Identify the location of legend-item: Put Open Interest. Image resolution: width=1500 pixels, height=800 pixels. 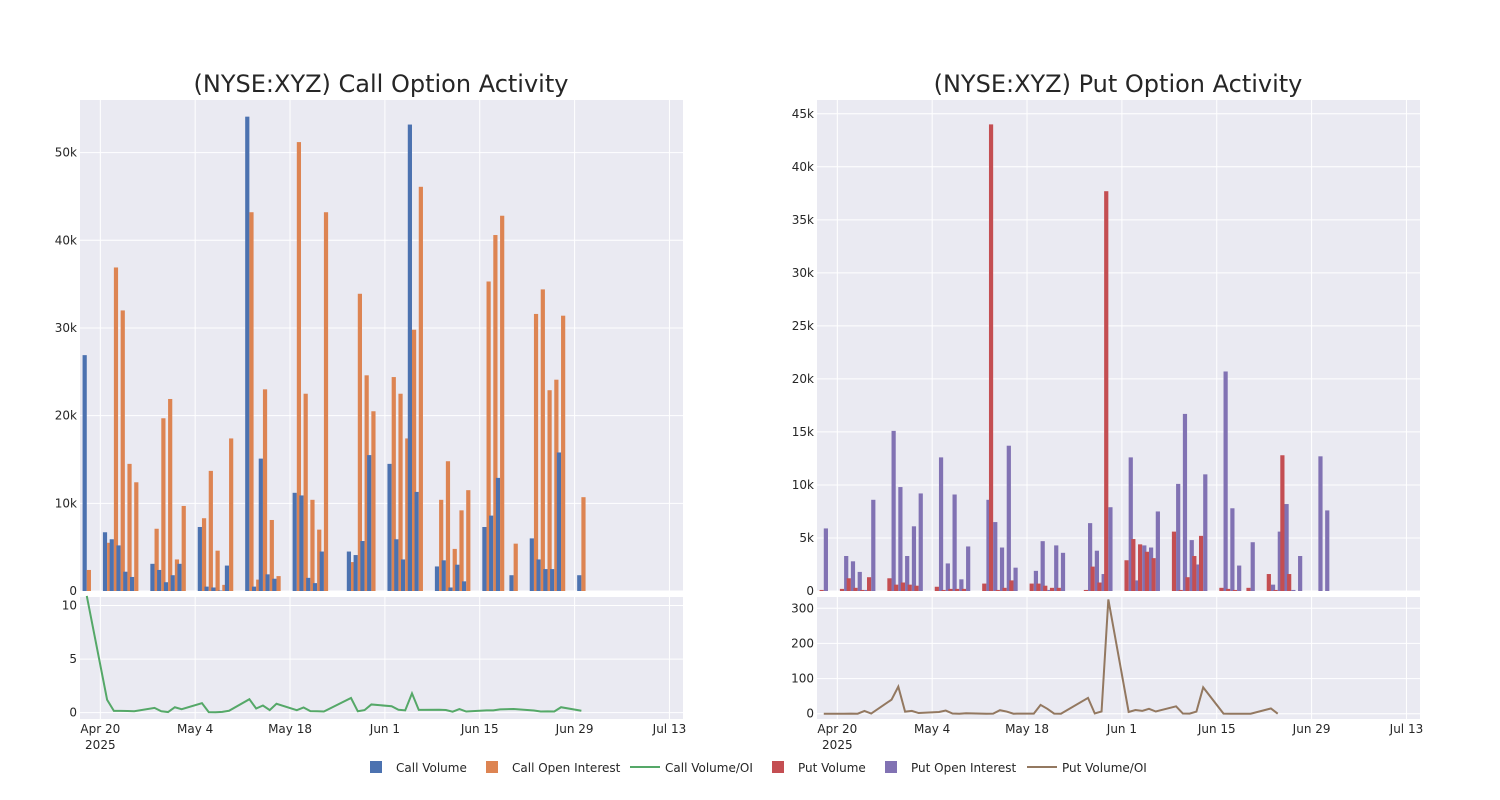
(951, 768).